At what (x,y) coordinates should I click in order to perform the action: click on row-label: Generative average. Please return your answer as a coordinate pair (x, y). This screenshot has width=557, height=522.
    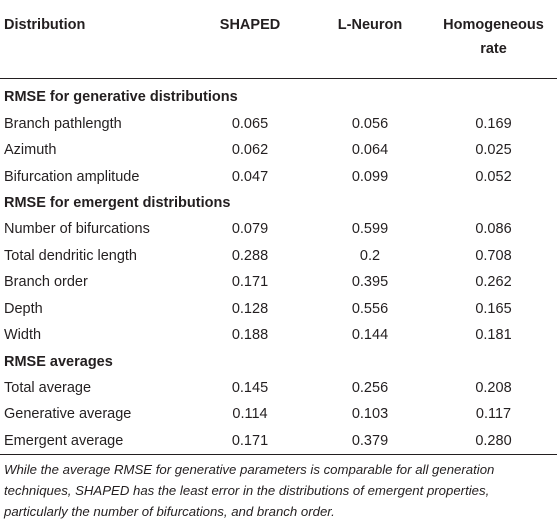
    Looking at the image, I should click on (68, 414).